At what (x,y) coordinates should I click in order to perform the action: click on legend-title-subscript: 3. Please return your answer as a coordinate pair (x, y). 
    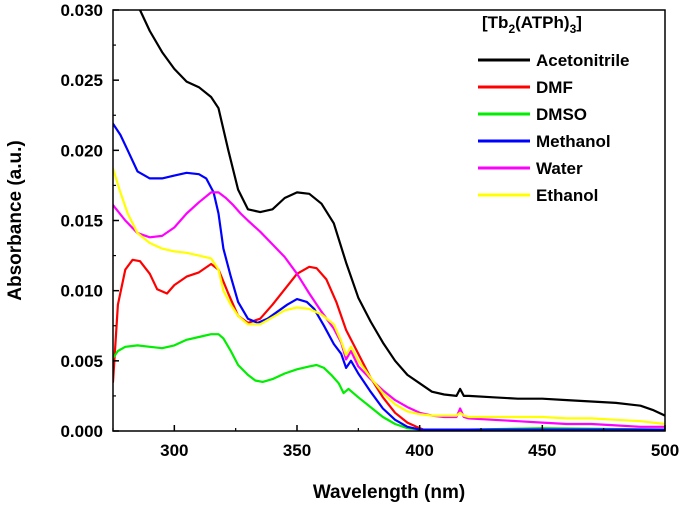
    Looking at the image, I should click on (573, 29).